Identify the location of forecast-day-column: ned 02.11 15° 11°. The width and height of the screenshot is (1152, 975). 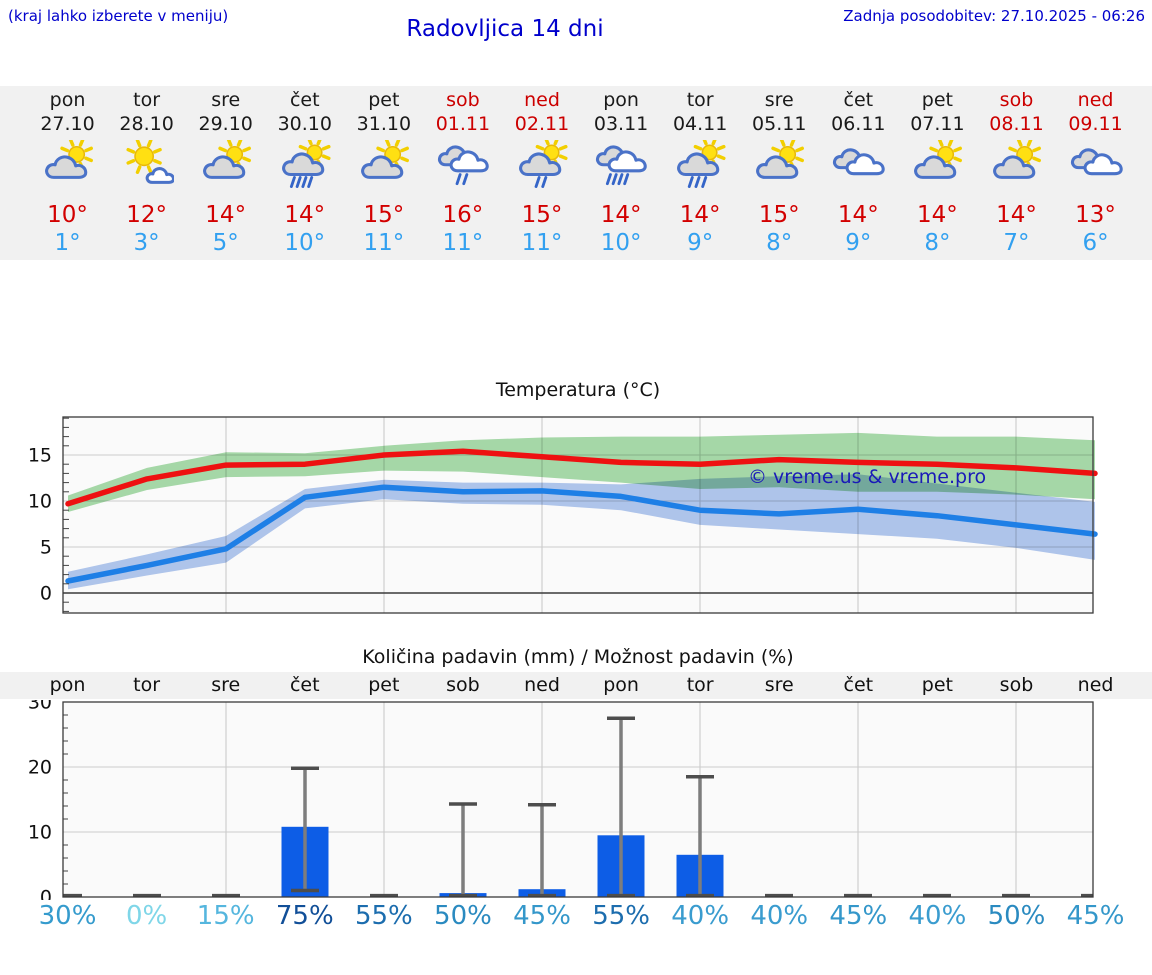
(541, 173).